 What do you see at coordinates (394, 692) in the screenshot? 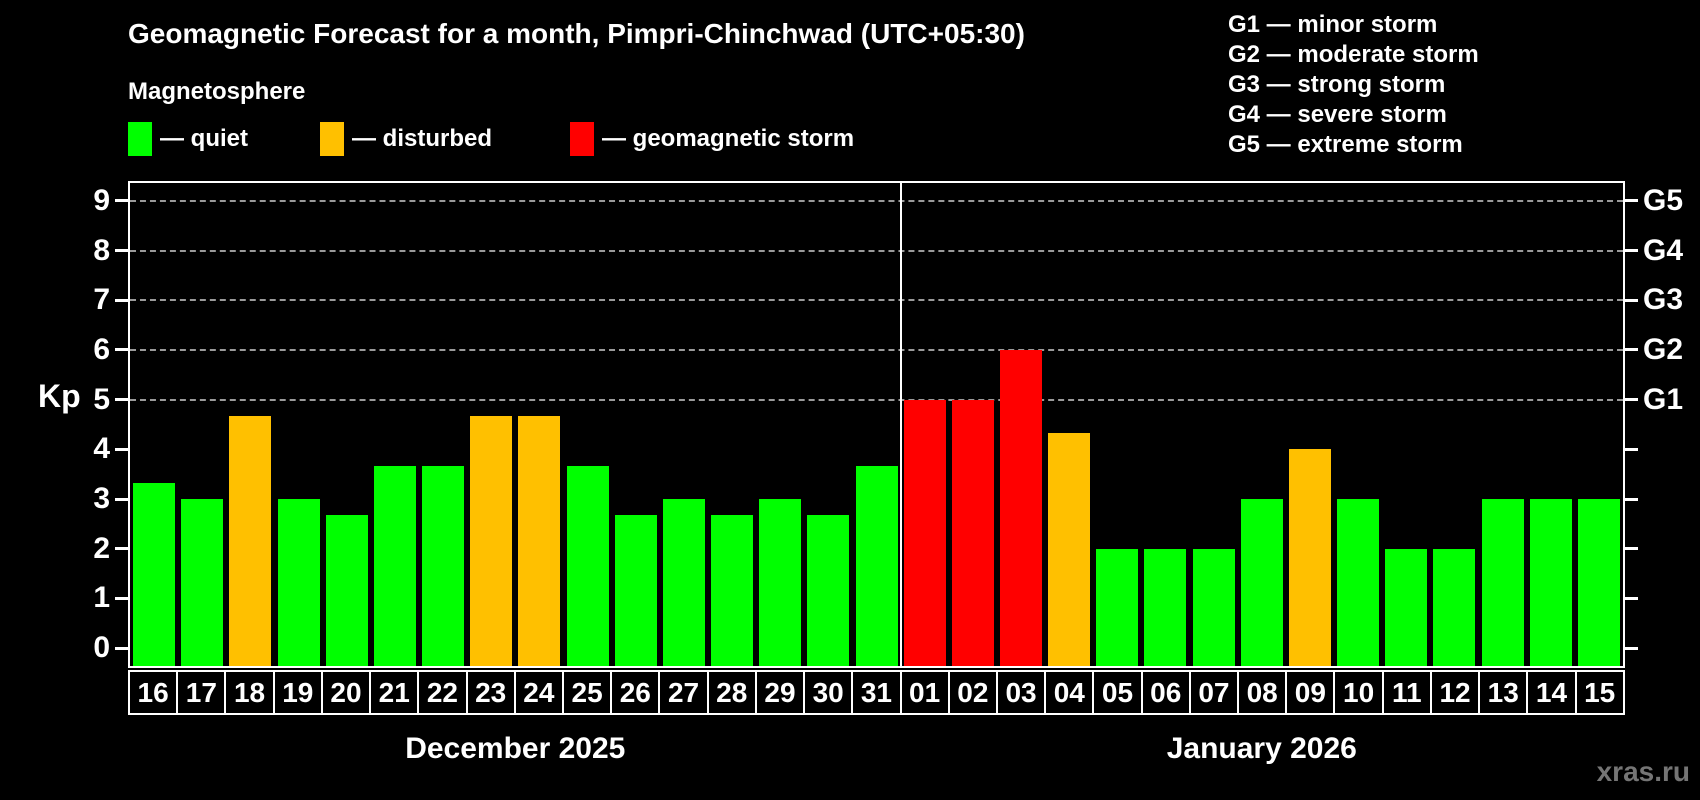
I see `day-label-21: 21` at bounding box center [394, 692].